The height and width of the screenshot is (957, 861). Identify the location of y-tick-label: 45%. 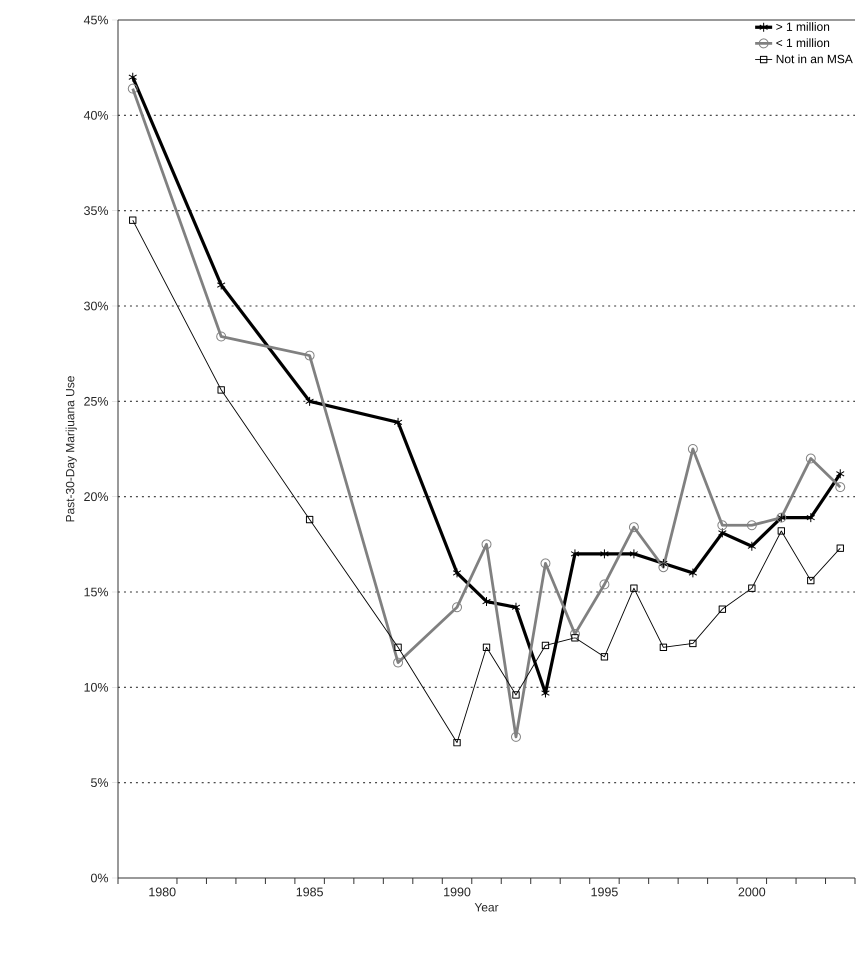
(96, 20).